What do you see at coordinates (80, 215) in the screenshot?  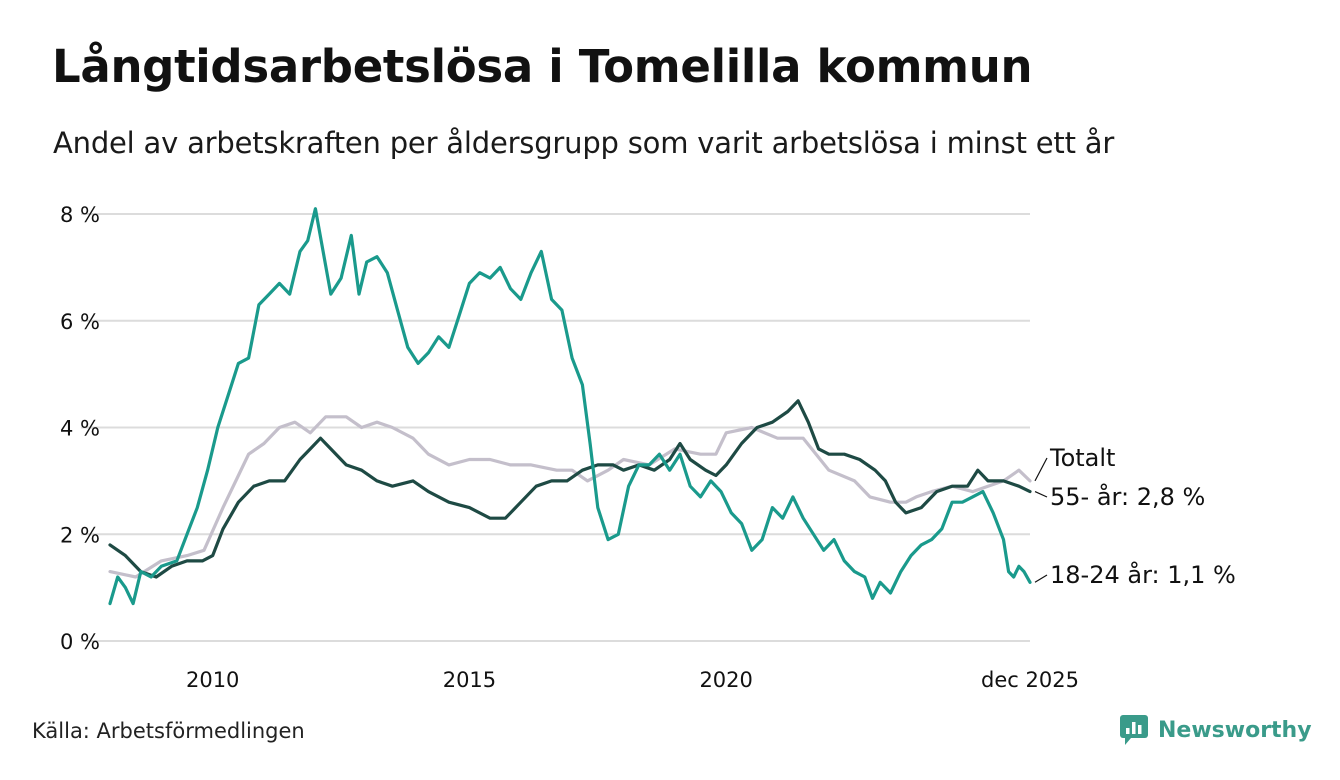 I see `y-tick-label: 8 %` at bounding box center [80, 215].